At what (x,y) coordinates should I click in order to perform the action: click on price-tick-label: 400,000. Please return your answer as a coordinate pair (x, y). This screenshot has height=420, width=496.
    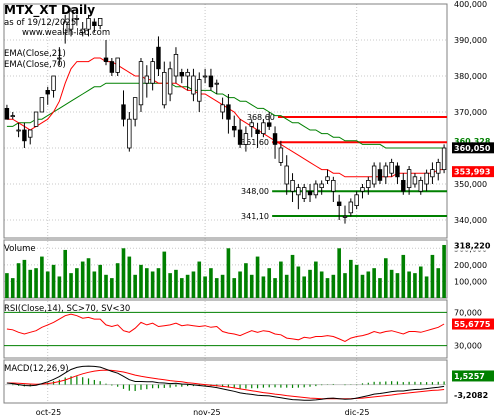
    Looking at the image, I should click on (470, 4).